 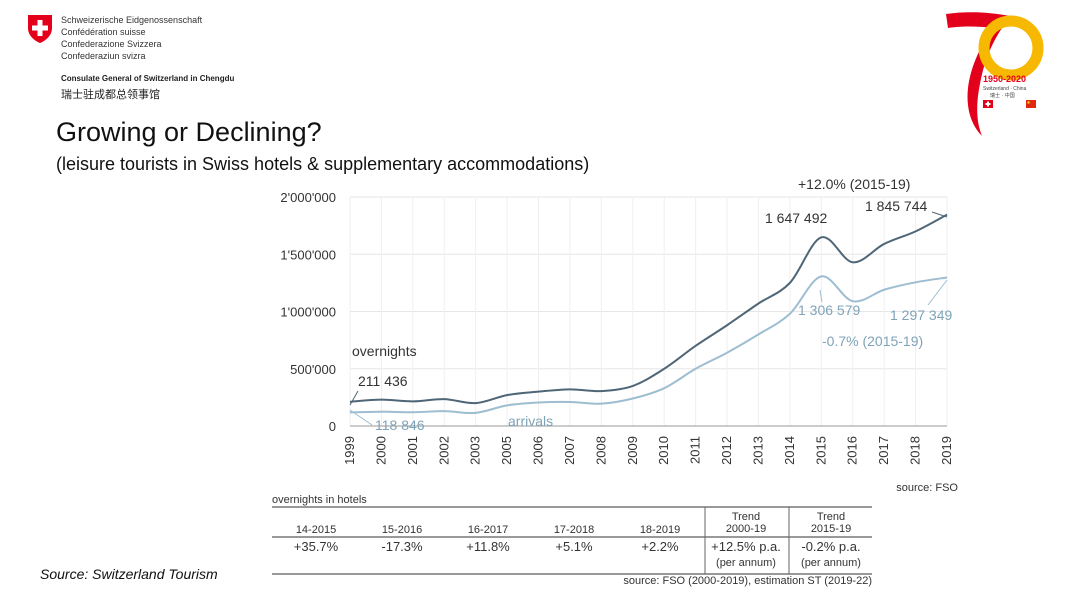 What do you see at coordinates (915, 450) in the screenshot?
I see `x-tick-label: 2018` at bounding box center [915, 450].